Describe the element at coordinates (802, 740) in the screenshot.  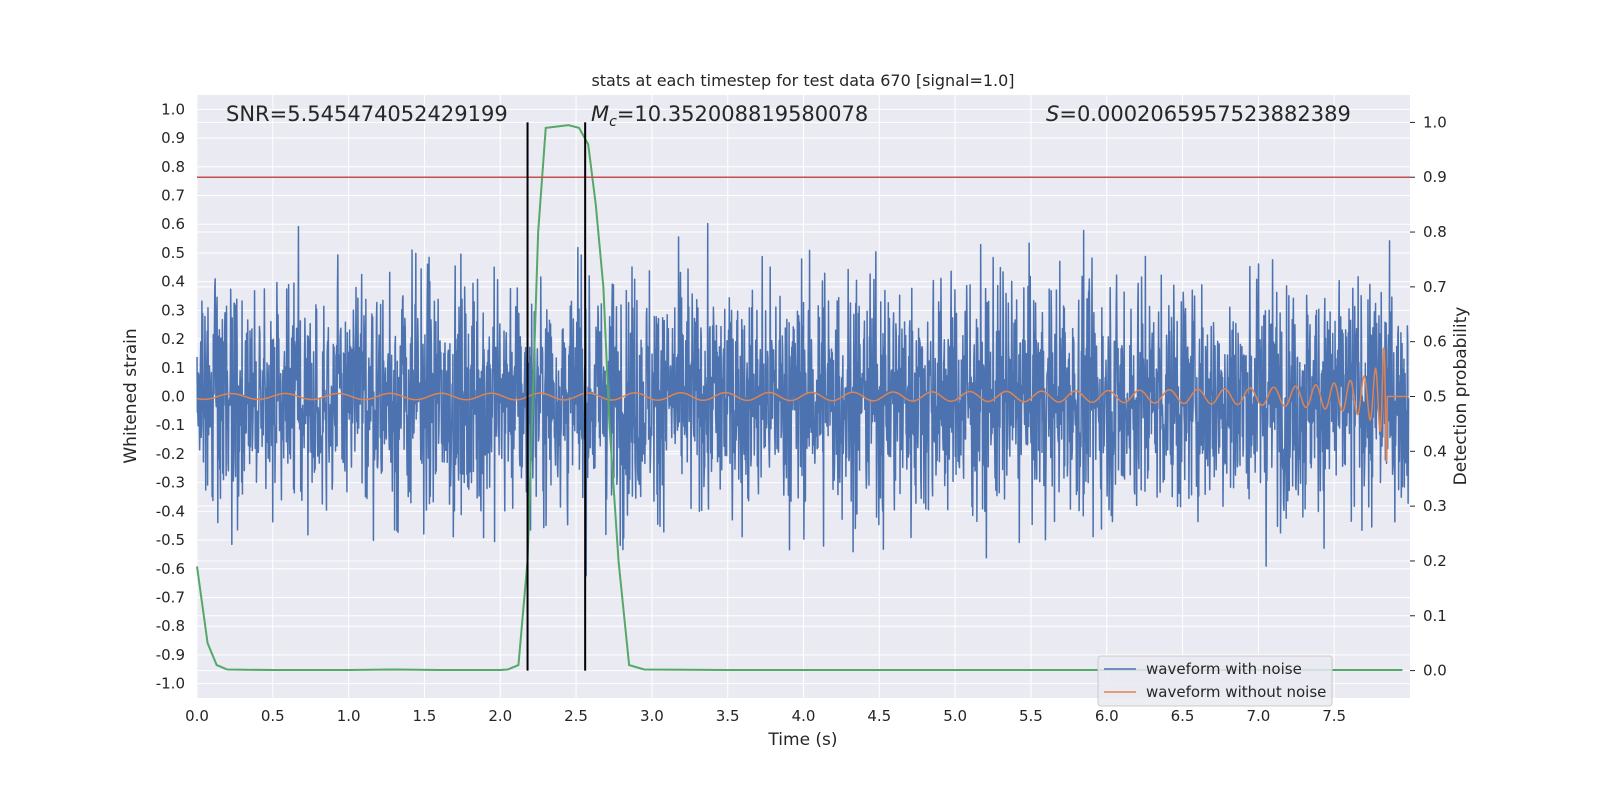
I see `x-axis-label: Time (s)` at that location.